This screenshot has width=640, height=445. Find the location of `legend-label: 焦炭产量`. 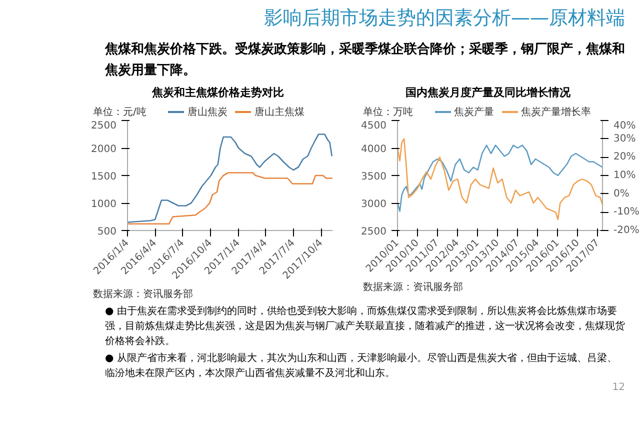

legend-label: 焦炭产量 is located at coordinates (474, 112).